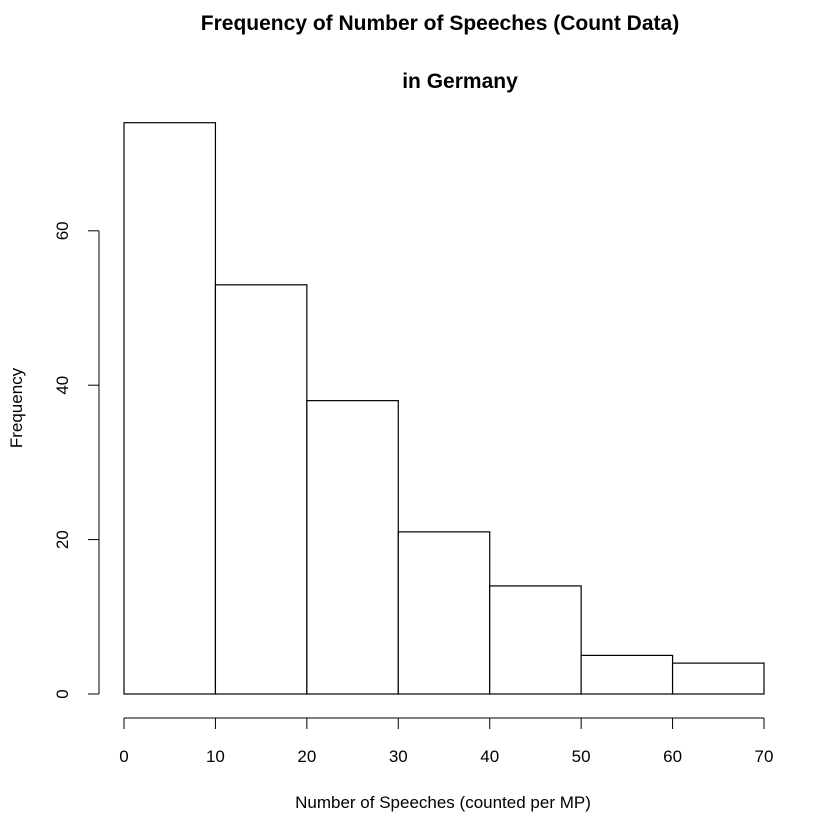  What do you see at coordinates (460, 81) in the screenshot?
I see `chart-subtitle: in Germany` at bounding box center [460, 81].